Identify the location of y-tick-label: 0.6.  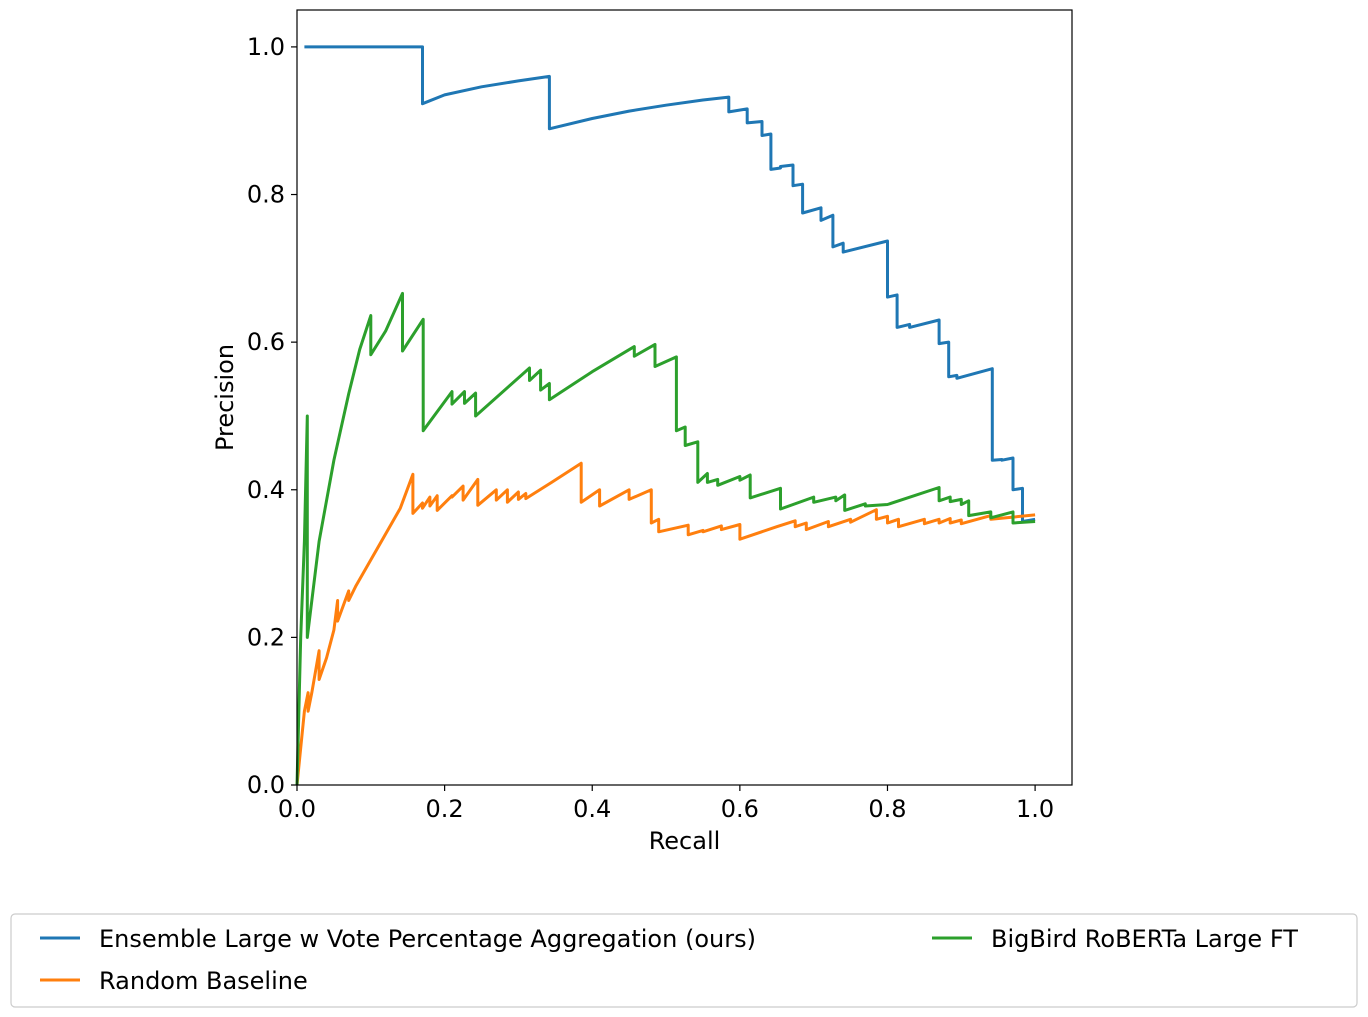
(266, 342).